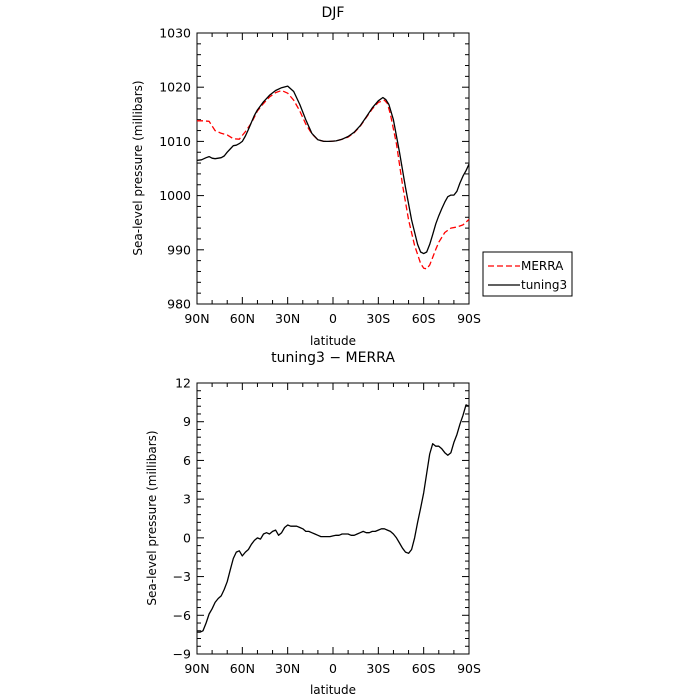 This screenshot has height=700, width=700. I want to click on y-tick-label: 12, so click(183, 383).